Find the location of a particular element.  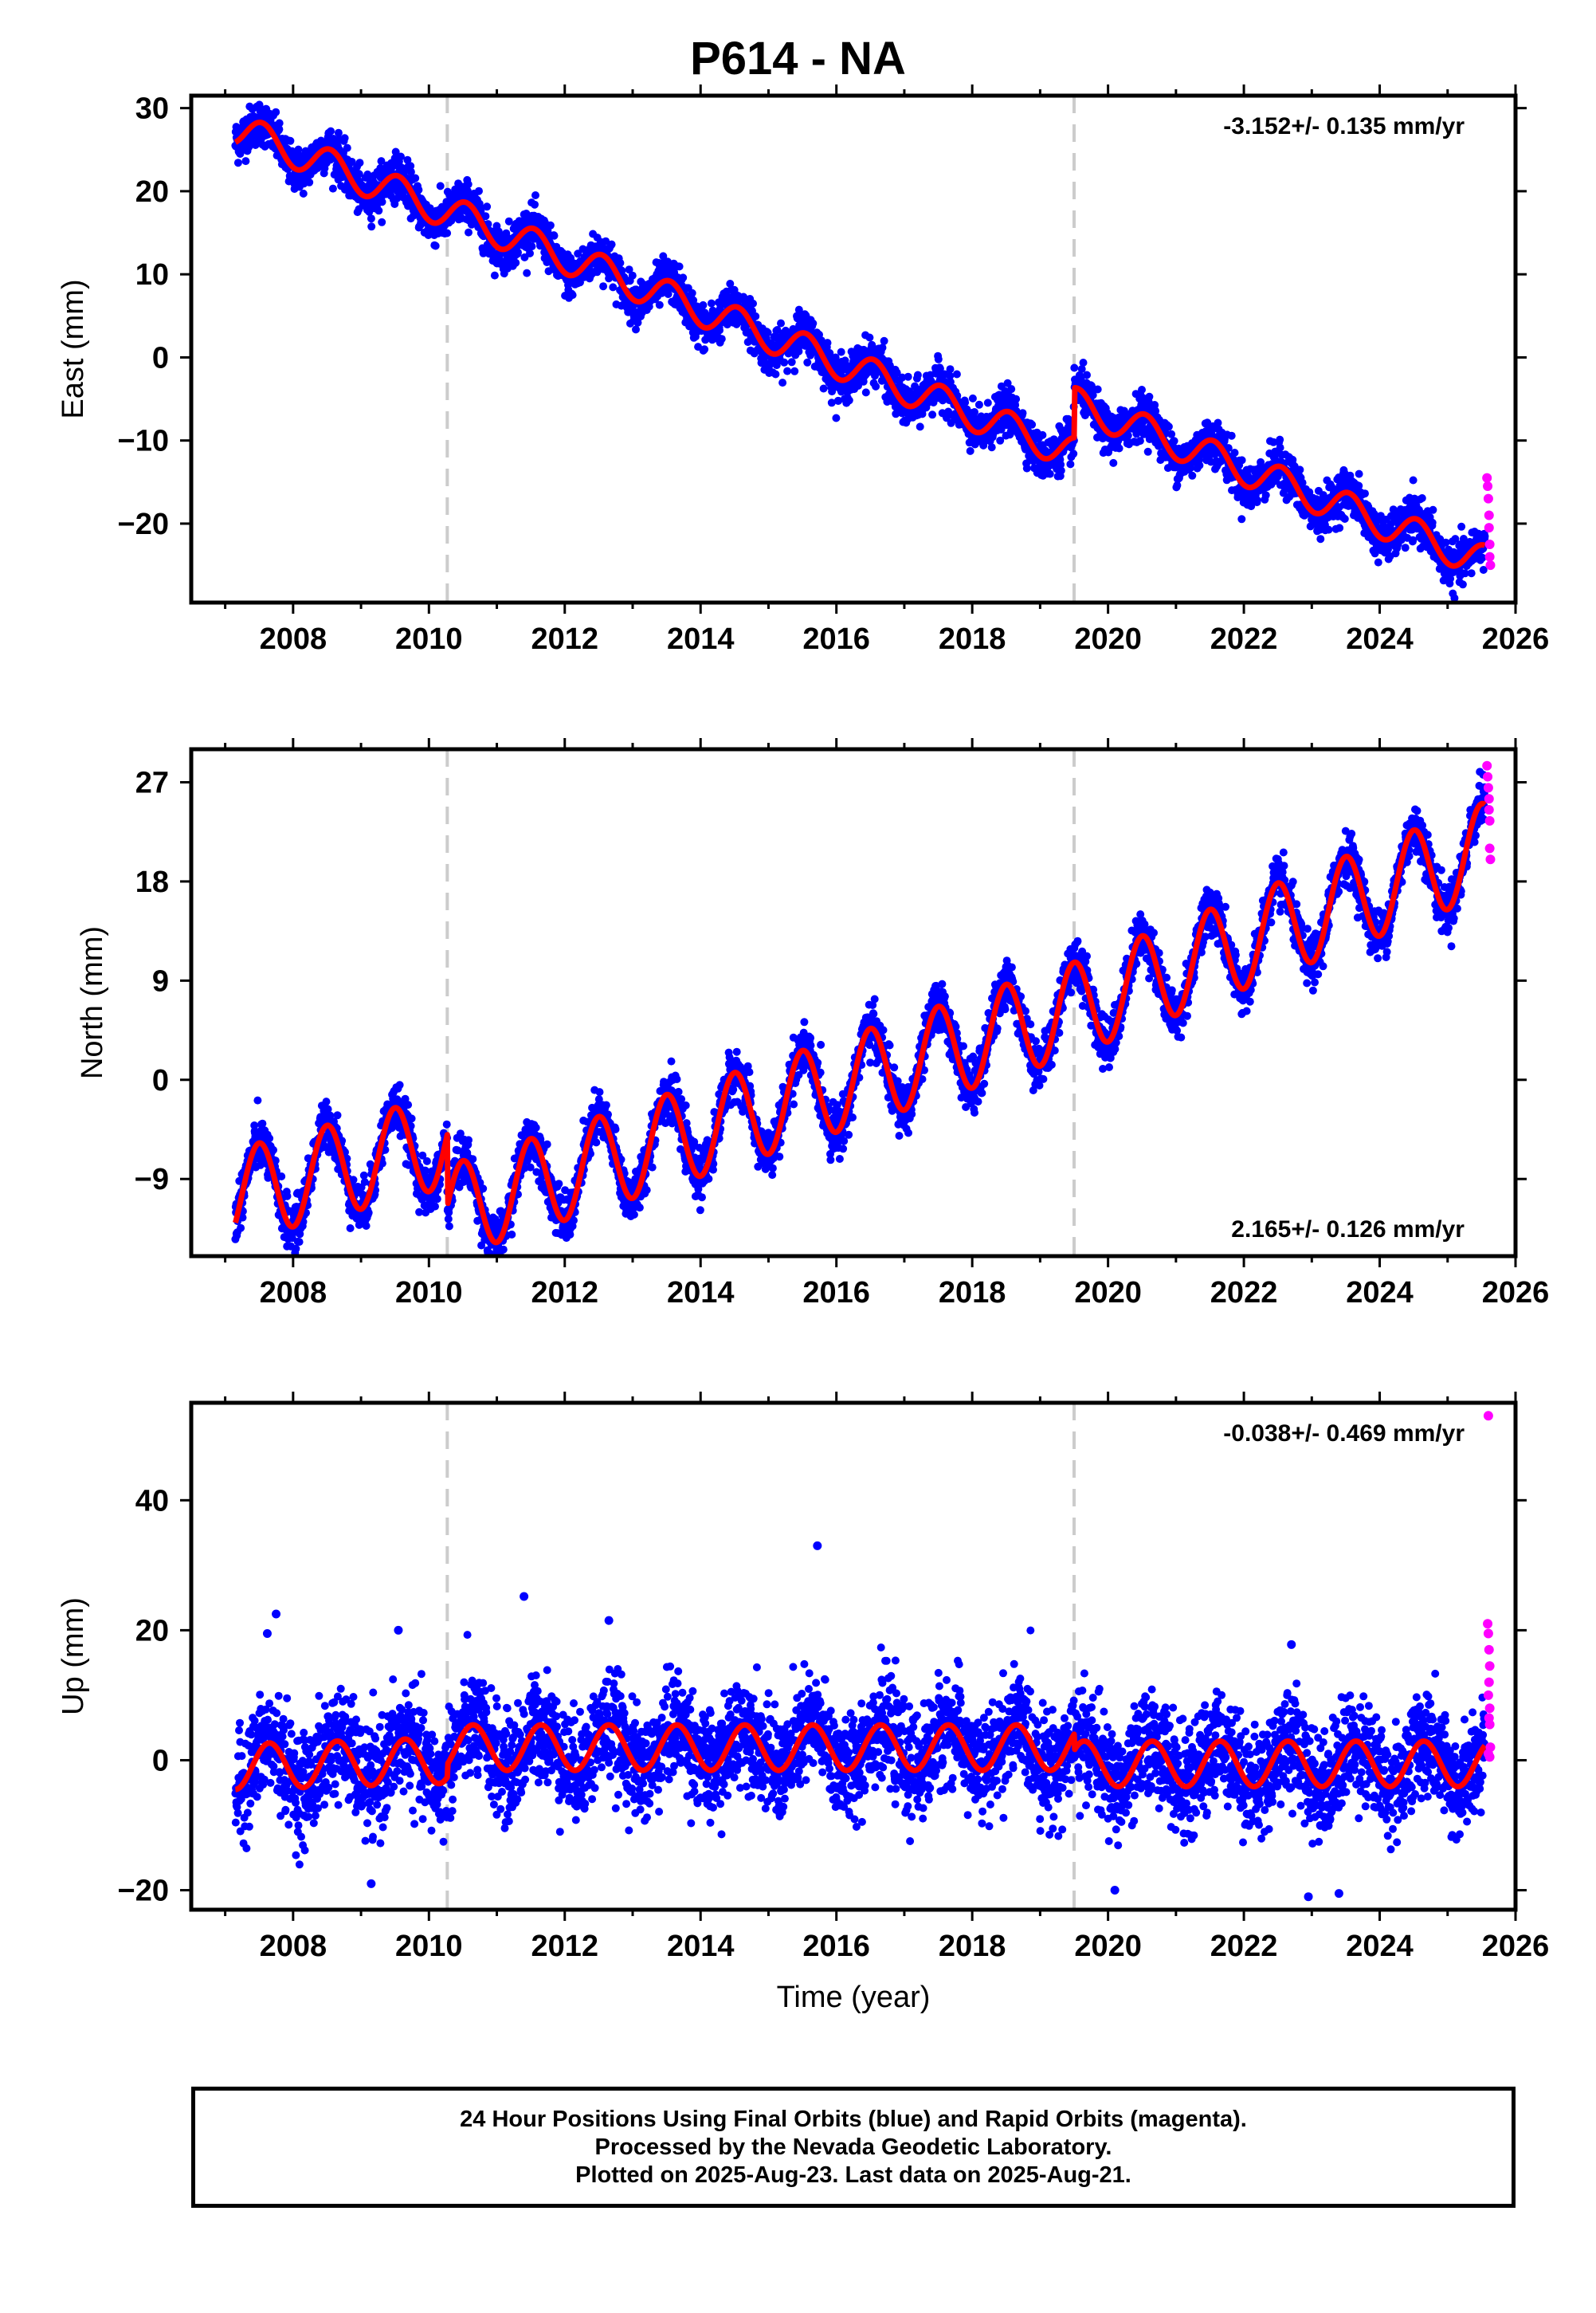

y-tick-label: 10 is located at coordinates (152, 275).